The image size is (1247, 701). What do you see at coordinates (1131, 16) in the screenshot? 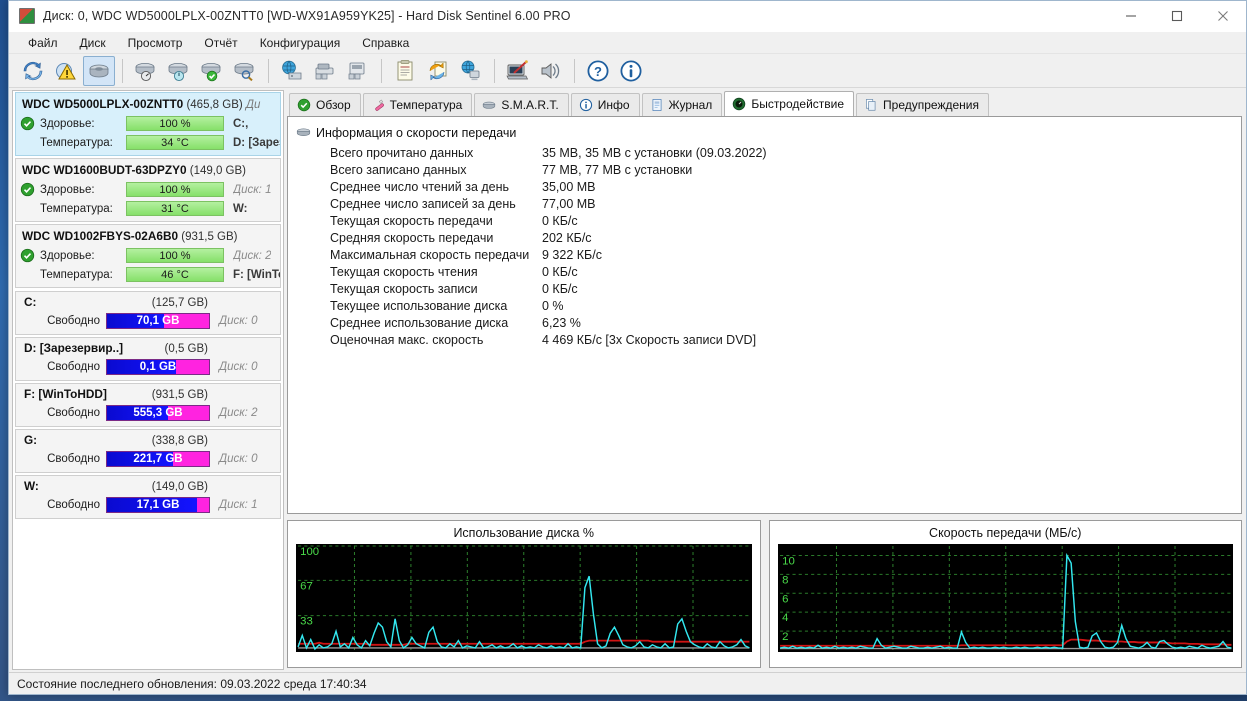
I see `minimize-button` at bounding box center [1131, 16].